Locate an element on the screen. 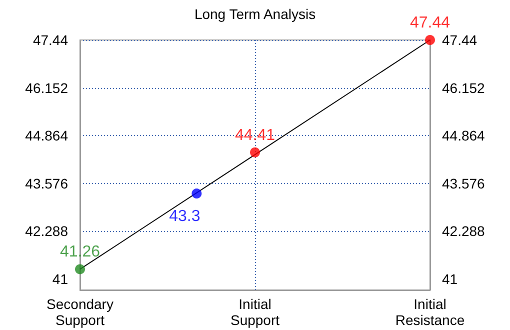 This screenshot has height=330, width=510. y-tick-label: 42.288 is located at coordinates (46, 231).